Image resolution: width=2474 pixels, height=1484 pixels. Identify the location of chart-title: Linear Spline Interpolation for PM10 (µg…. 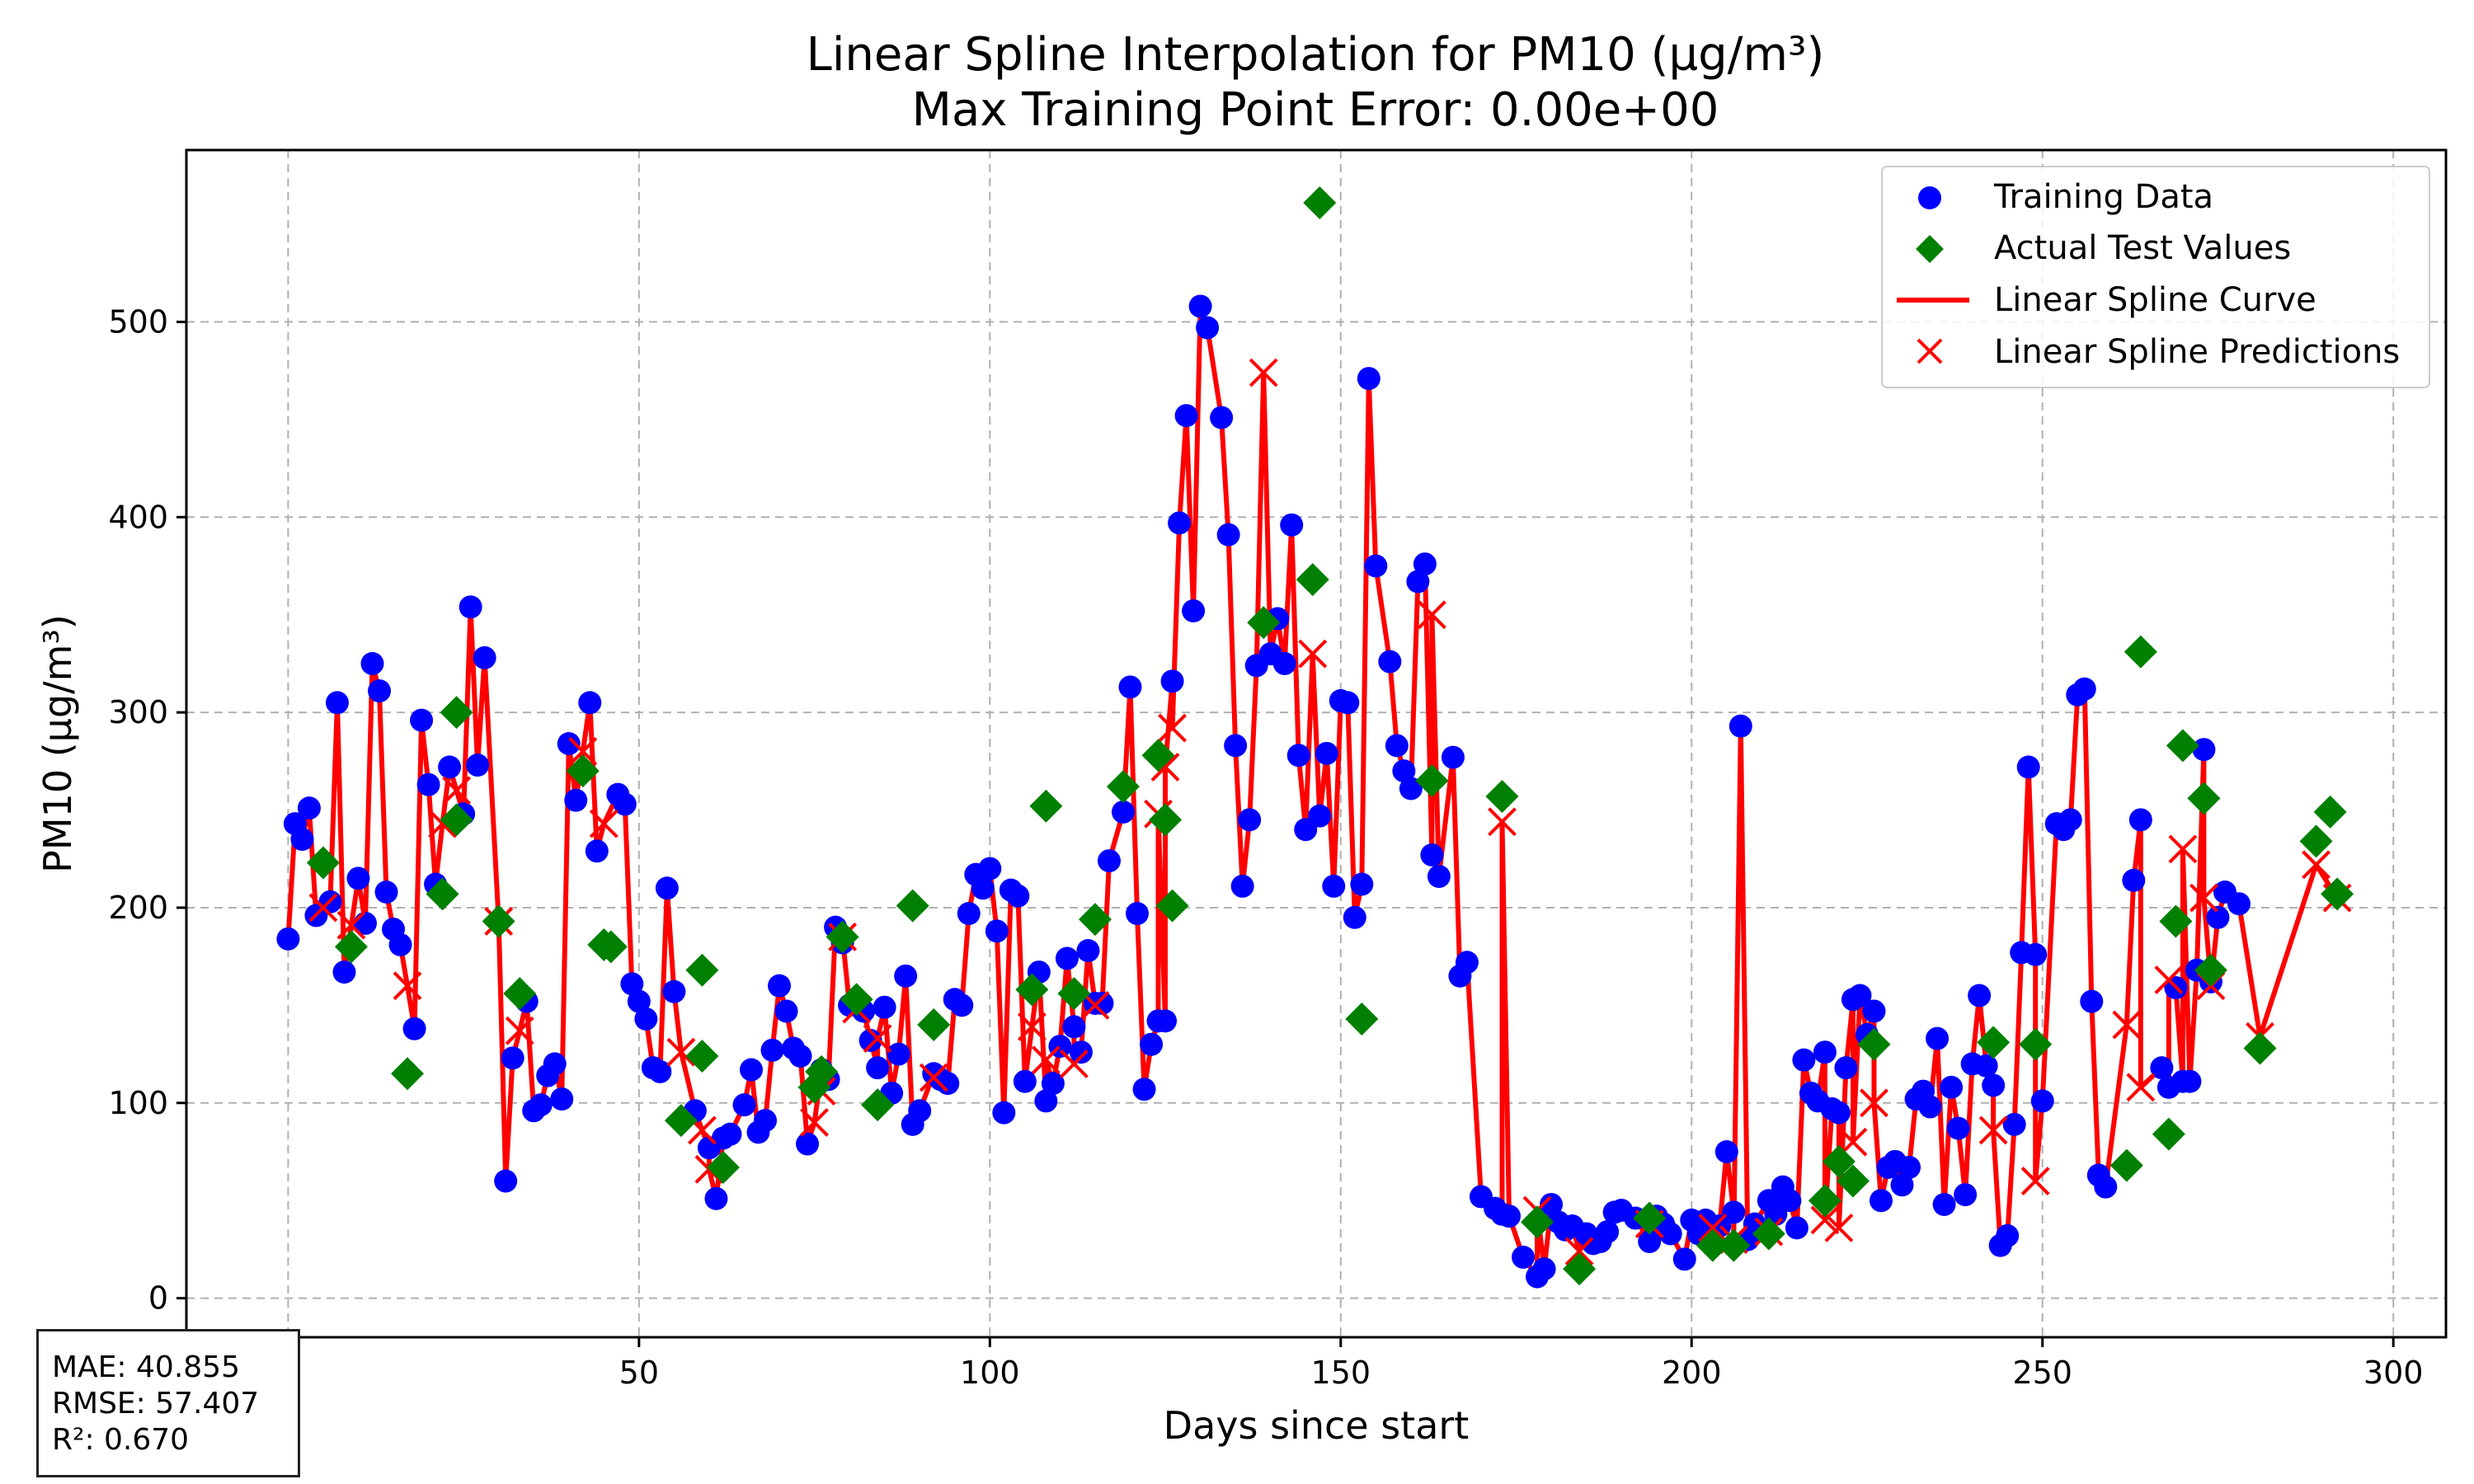
(1316, 55).